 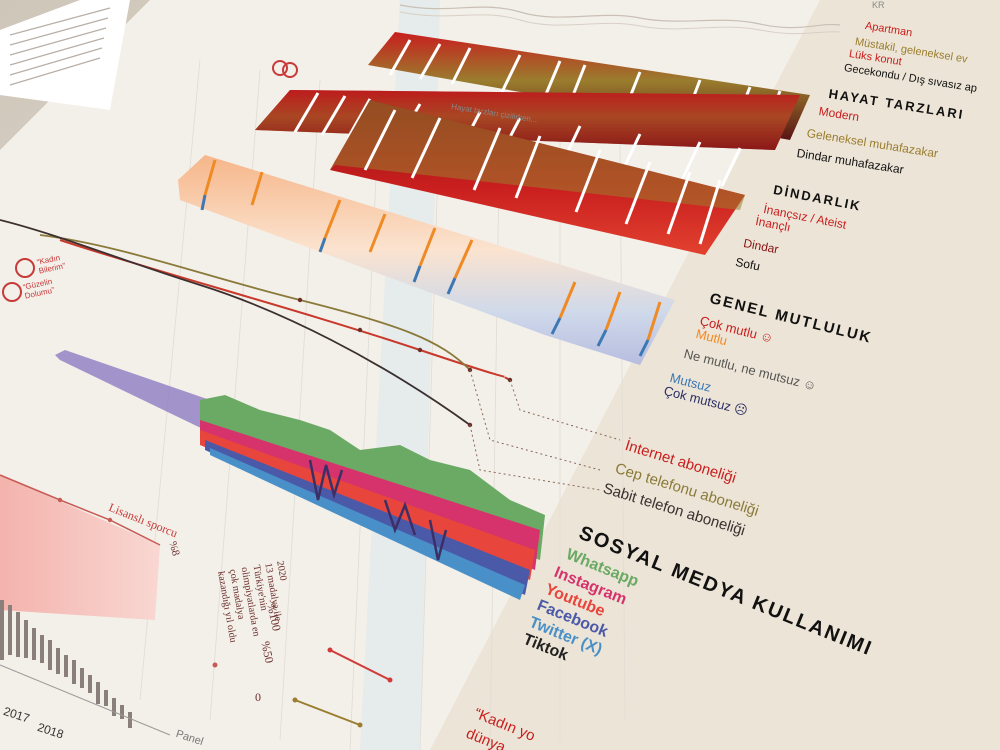 I want to click on social-purple-lead, so click(x=132, y=390).